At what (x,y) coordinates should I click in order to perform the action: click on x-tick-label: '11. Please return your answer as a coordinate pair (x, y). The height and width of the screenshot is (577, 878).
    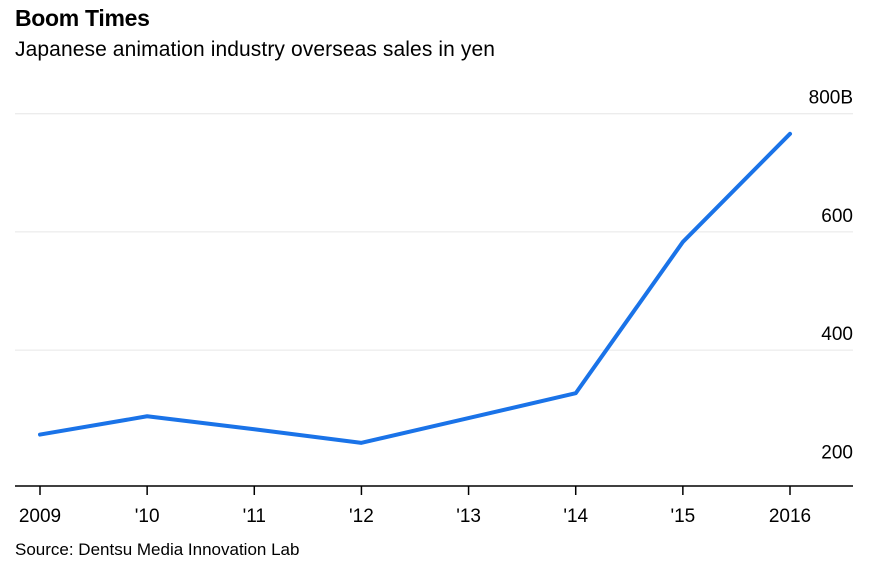
    Looking at the image, I should click on (254, 516).